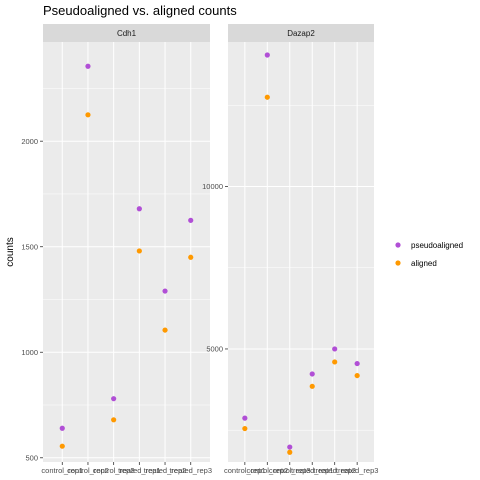 Image resolution: width=480 pixels, height=480 pixels. I want to click on legend: pseudoaligned aligned, so click(429, 254).